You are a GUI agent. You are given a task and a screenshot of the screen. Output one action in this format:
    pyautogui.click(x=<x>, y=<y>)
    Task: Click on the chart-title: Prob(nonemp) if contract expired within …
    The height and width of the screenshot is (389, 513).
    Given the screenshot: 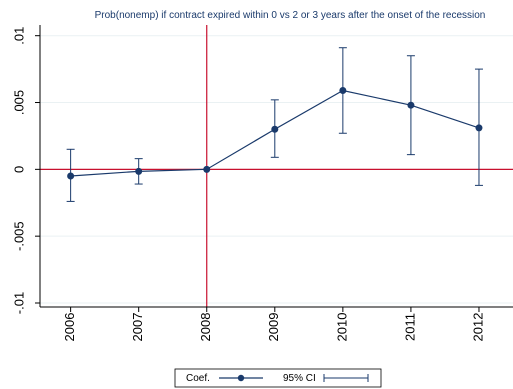 What is the action you would take?
    pyautogui.click(x=290, y=15)
    